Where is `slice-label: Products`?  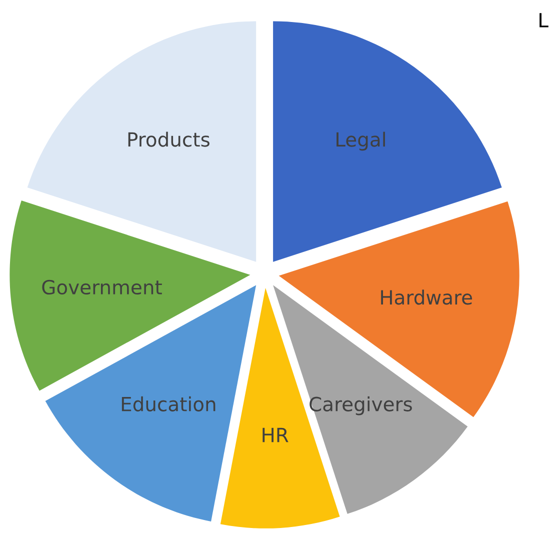
slice-label: Products is located at coordinates (169, 139).